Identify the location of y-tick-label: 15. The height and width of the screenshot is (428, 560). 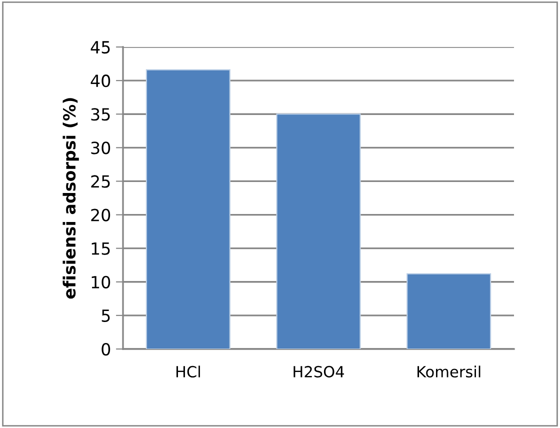
(101, 248).